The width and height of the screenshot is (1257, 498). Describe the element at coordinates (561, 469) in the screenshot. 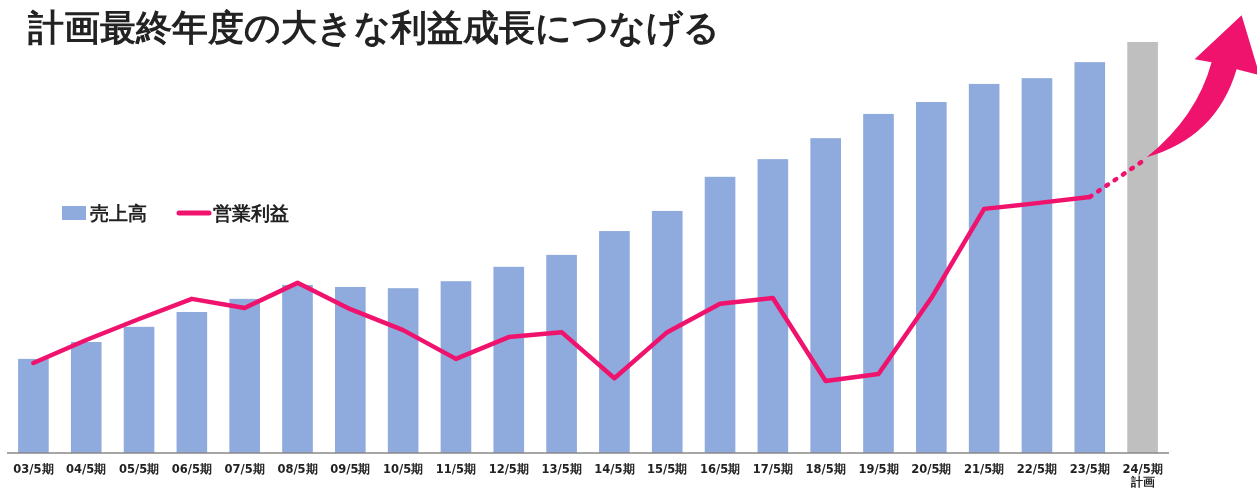

I see `x-tick-label: 13/5期` at that location.